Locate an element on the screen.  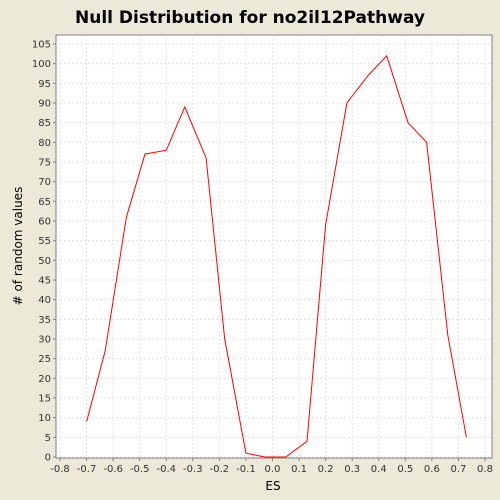
x-tick-label: -0.5 is located at coordinates (140, 469).